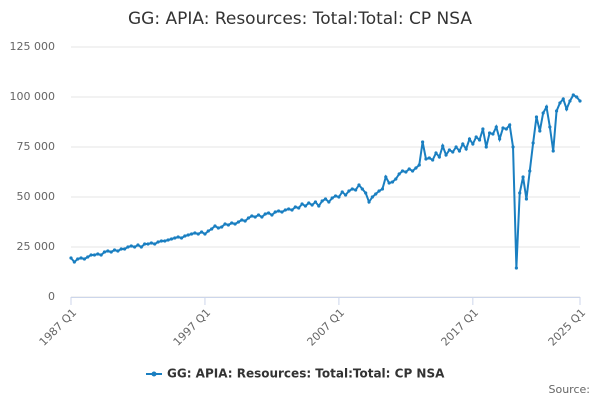 The height and width of the screenshot is (400, 600). Describe the element at coordinates (306, 374) in the screenshot. I see `legend-label: GG: APIA: Resources: Total:Total: CP NSA` at that location.